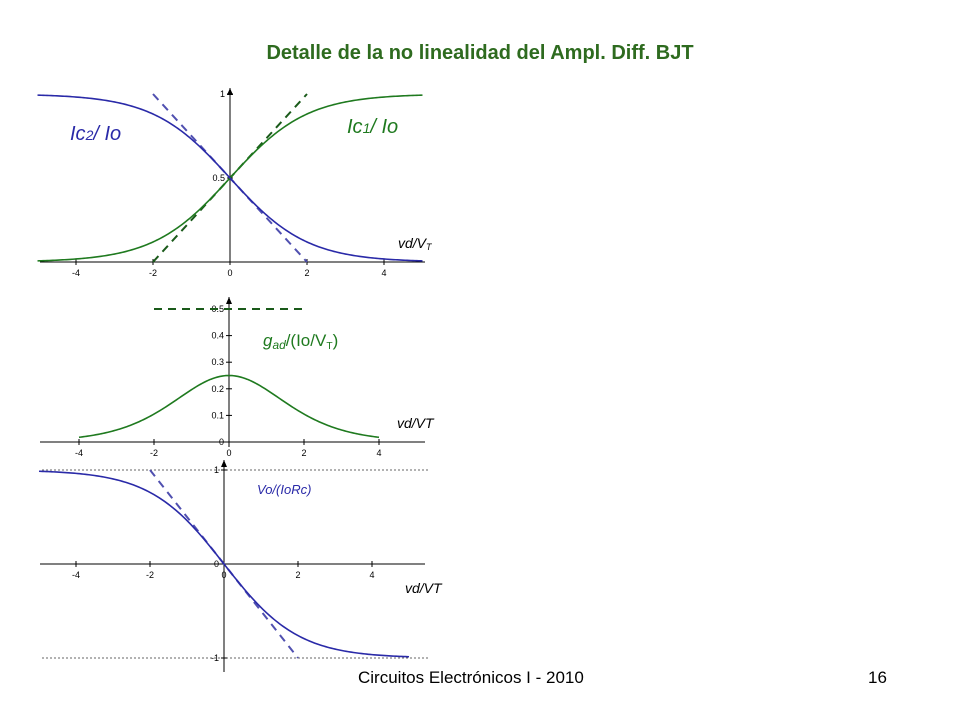 The width and height of the screenshot is (960, 720). What do you see at coordinates (217, 362) in the screenshot?
I see `y-tick-label: 0.3` at bounding box center [217, 362].